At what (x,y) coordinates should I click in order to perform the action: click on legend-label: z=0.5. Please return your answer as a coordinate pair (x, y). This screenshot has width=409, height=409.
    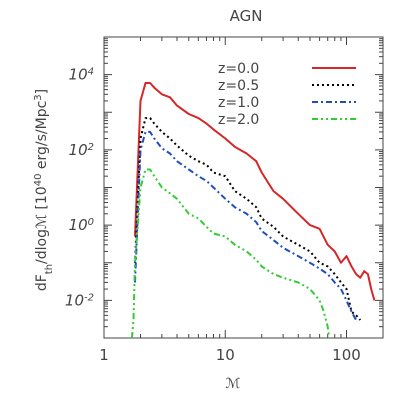
    Looking at the image, I should click on (238, 86).